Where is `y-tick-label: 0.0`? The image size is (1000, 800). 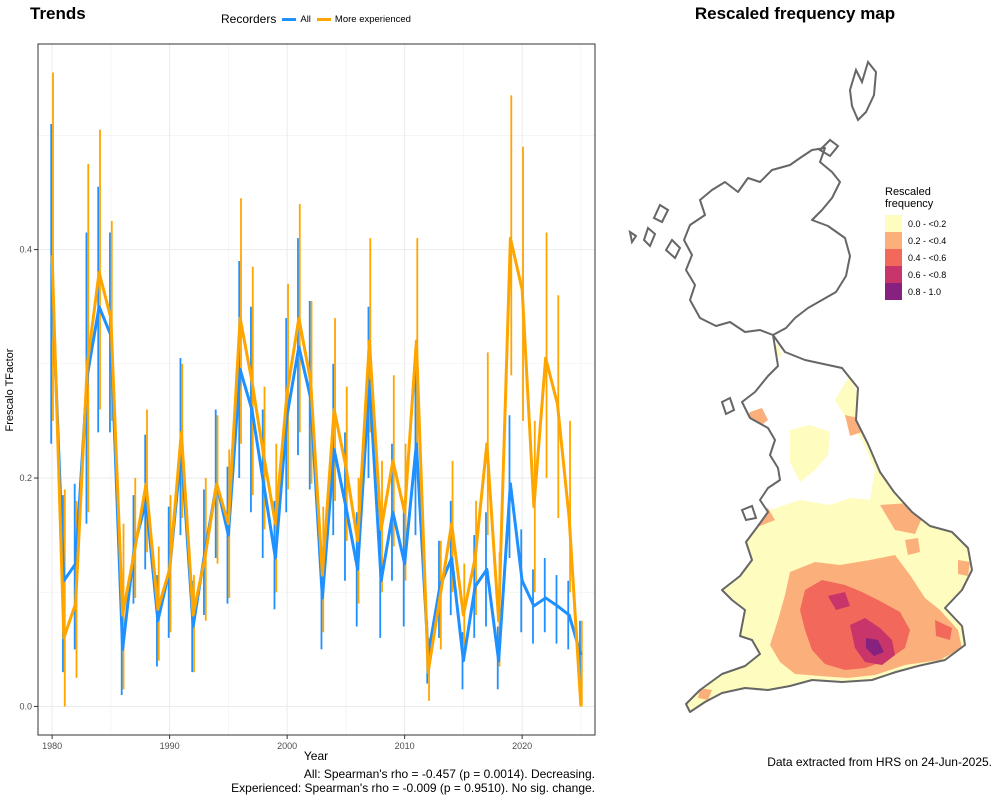 y-tick-label: 0.0 is located at coordinates (25, 706).